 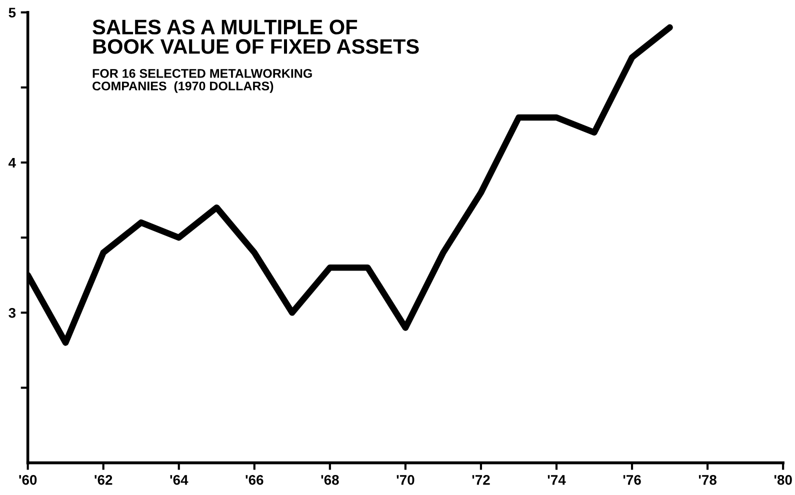 I want to click on x-tick-label: '70, so click(x=405, y=479).